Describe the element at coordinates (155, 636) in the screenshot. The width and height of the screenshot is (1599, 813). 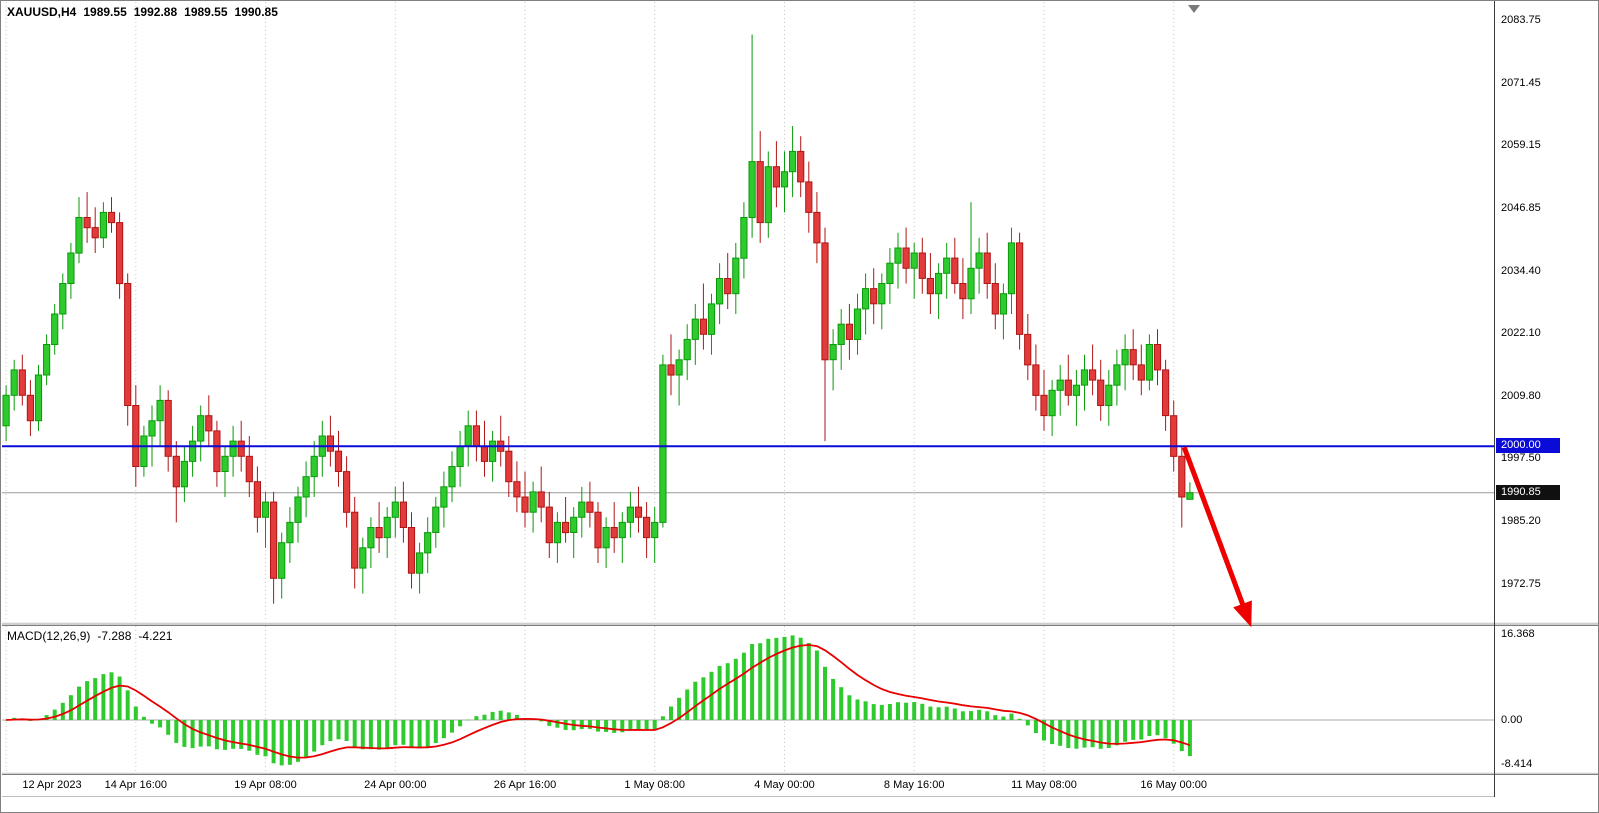
I see `macd-signal-value: -4.221` at that location.